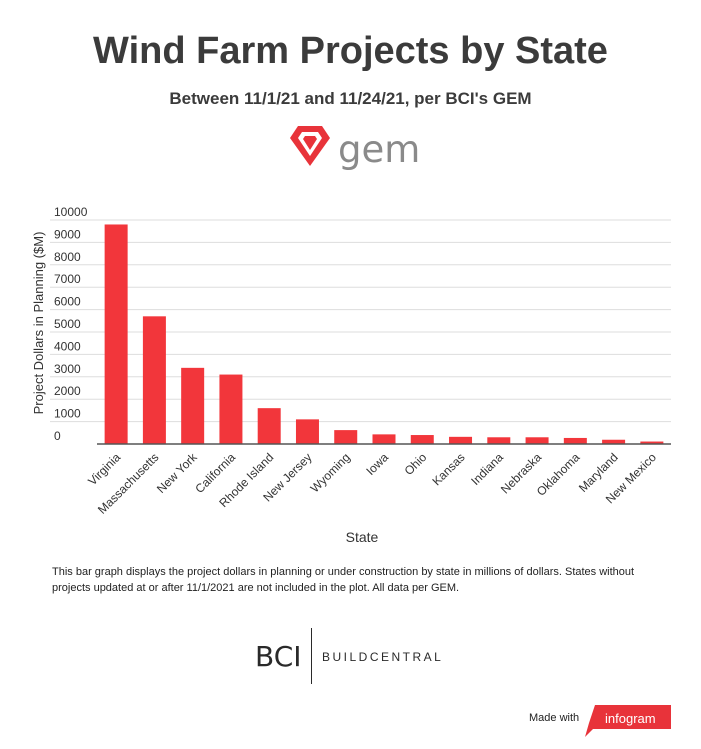 The image size is (701, 749). Describe the element at coordinates (177, 473) in the screenshot. I see `x-tick-label: New York` at that location.